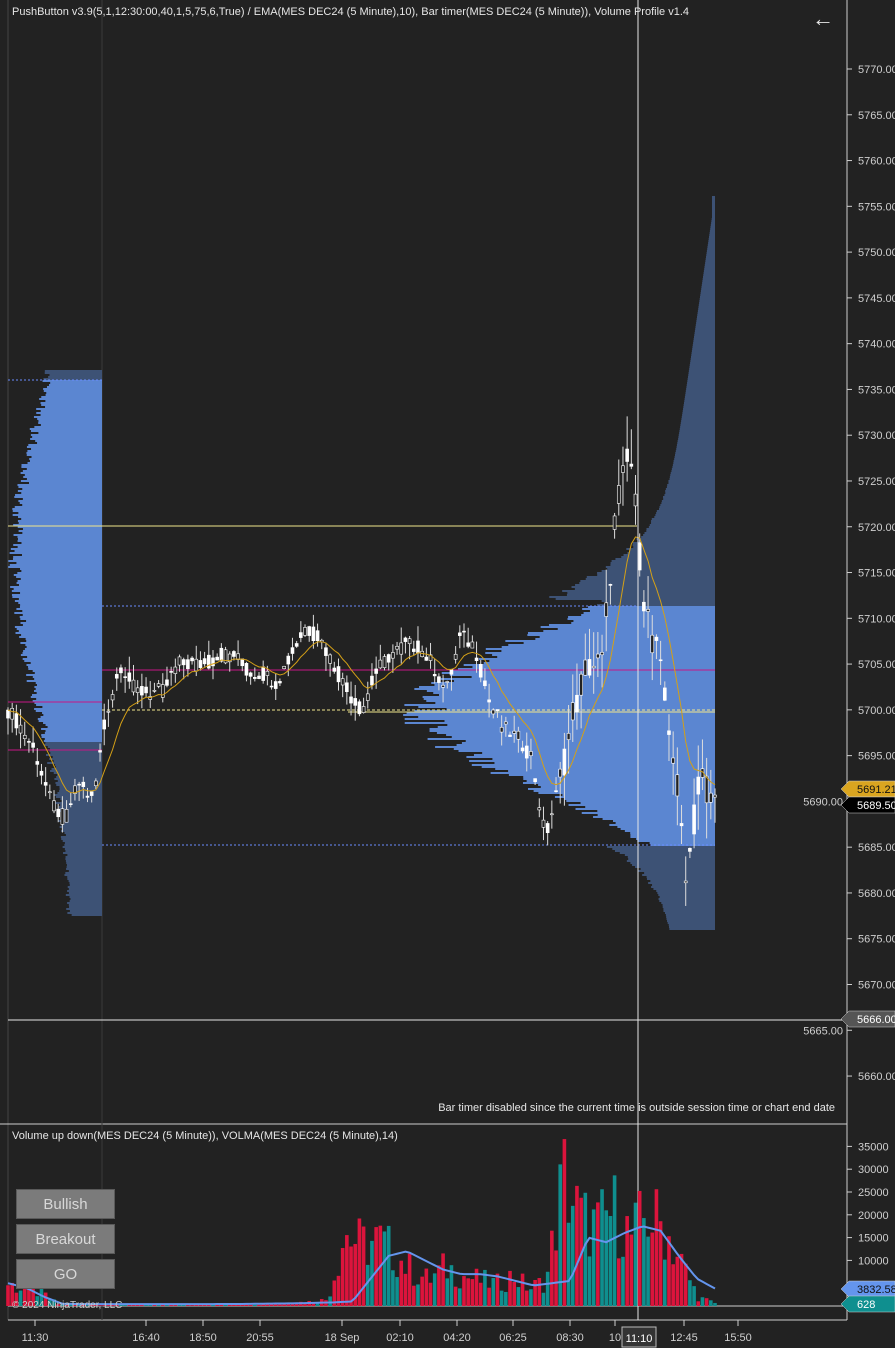  What do you see at coordinates (65, 1239) in the screenshot?
I see `breakout-button: Breakout` at bounding box center [65, 1239].